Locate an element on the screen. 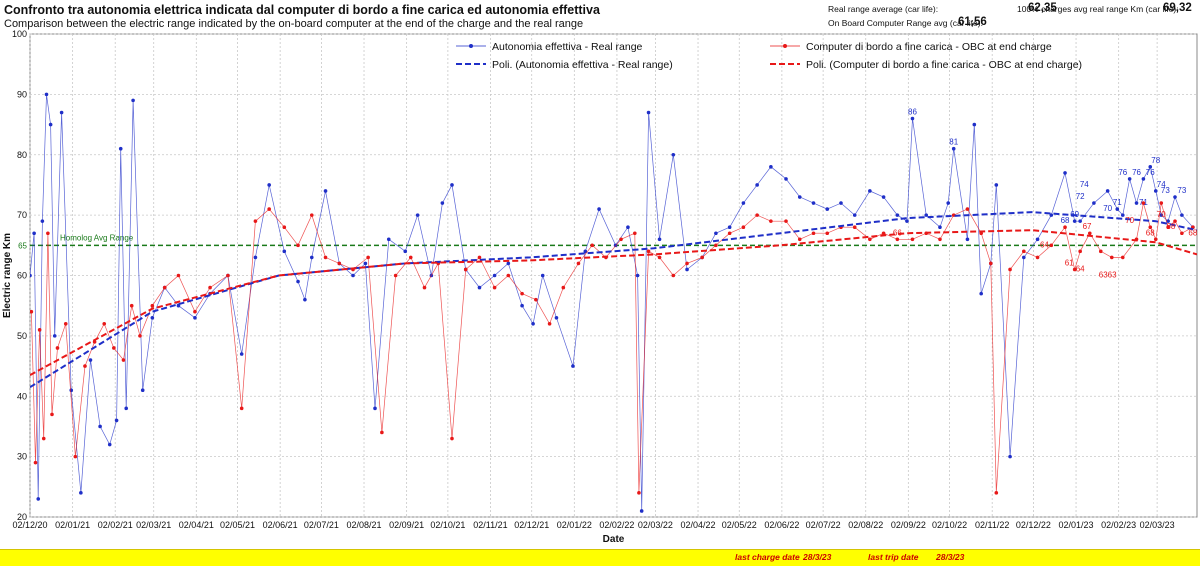 The image size is (1200, 566). data-label: 78 is located at coordinates (1155, 160).